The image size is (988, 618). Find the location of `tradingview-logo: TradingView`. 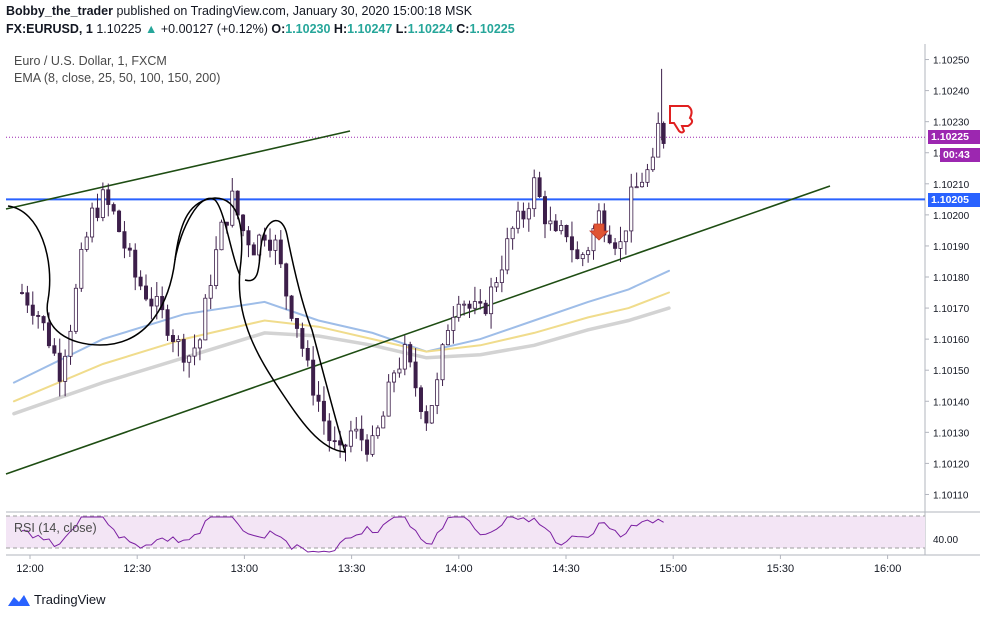

tradingview-logo: TradingView is located at coordinates (57, 599).